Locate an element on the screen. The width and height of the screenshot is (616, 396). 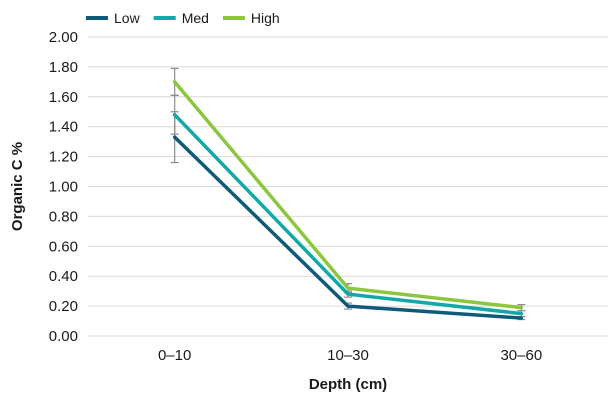
x-tick-label: 30–60 is located at coordinates (521, 355).